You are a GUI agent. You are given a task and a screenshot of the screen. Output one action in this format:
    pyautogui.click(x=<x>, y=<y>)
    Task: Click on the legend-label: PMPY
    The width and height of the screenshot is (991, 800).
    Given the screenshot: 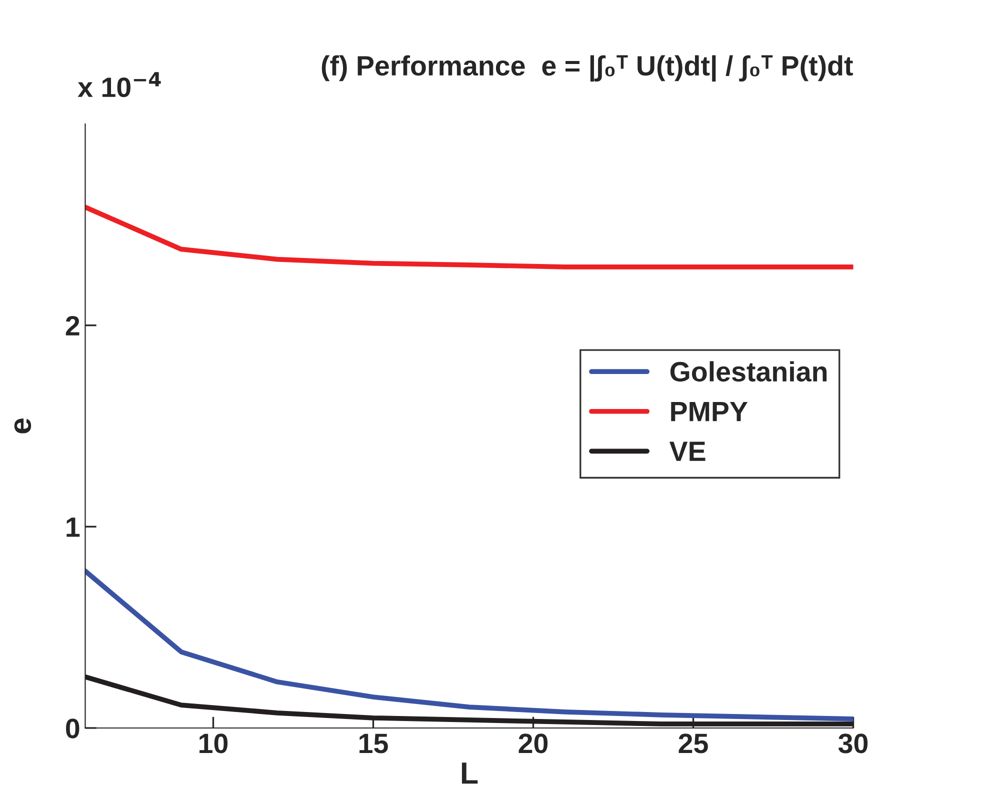 What is the action you would take?
    pyautogui.click(x=709, y=412)
    